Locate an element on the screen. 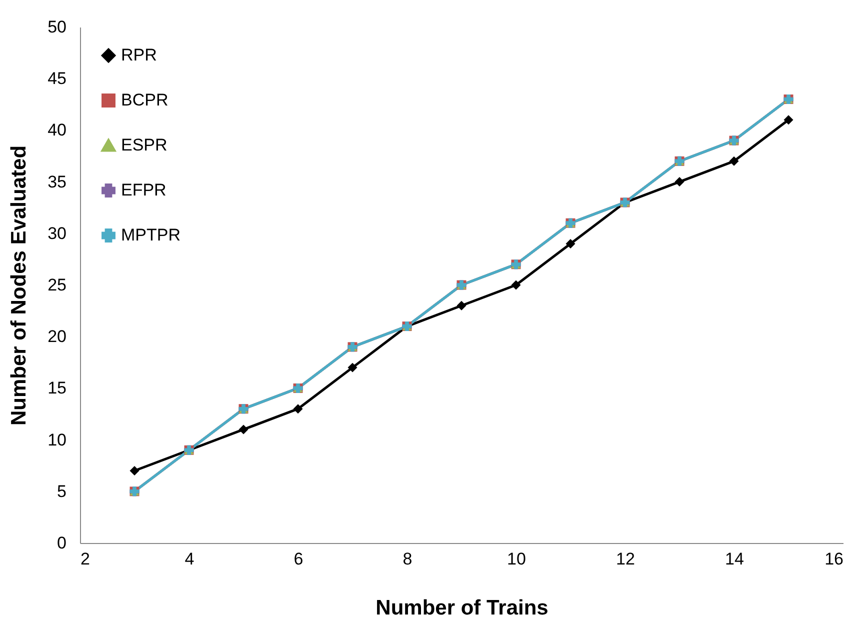 The image size is (853, 643). x-axis-title: Number of Trains is located at coordinates (462, 608).